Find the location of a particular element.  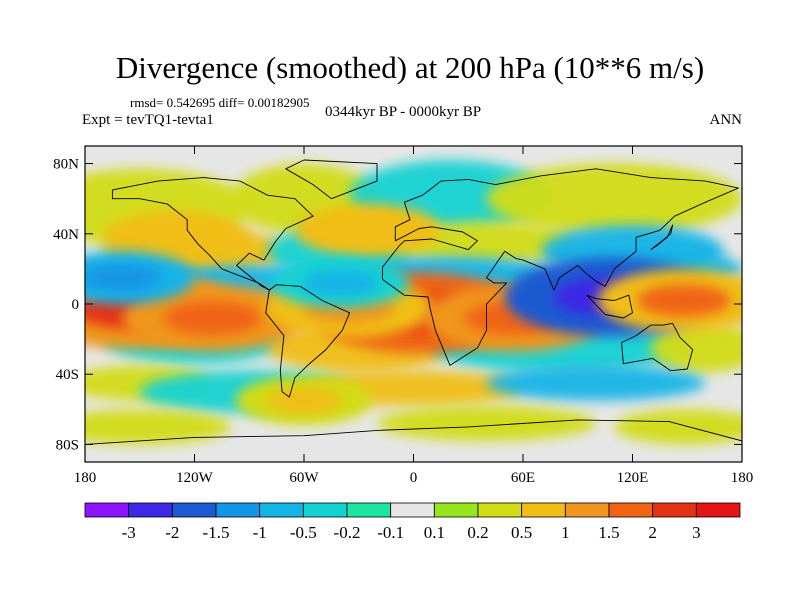

period-label: 0344kyr BP - 0000kyr BP is located at coordinates (403, 112).